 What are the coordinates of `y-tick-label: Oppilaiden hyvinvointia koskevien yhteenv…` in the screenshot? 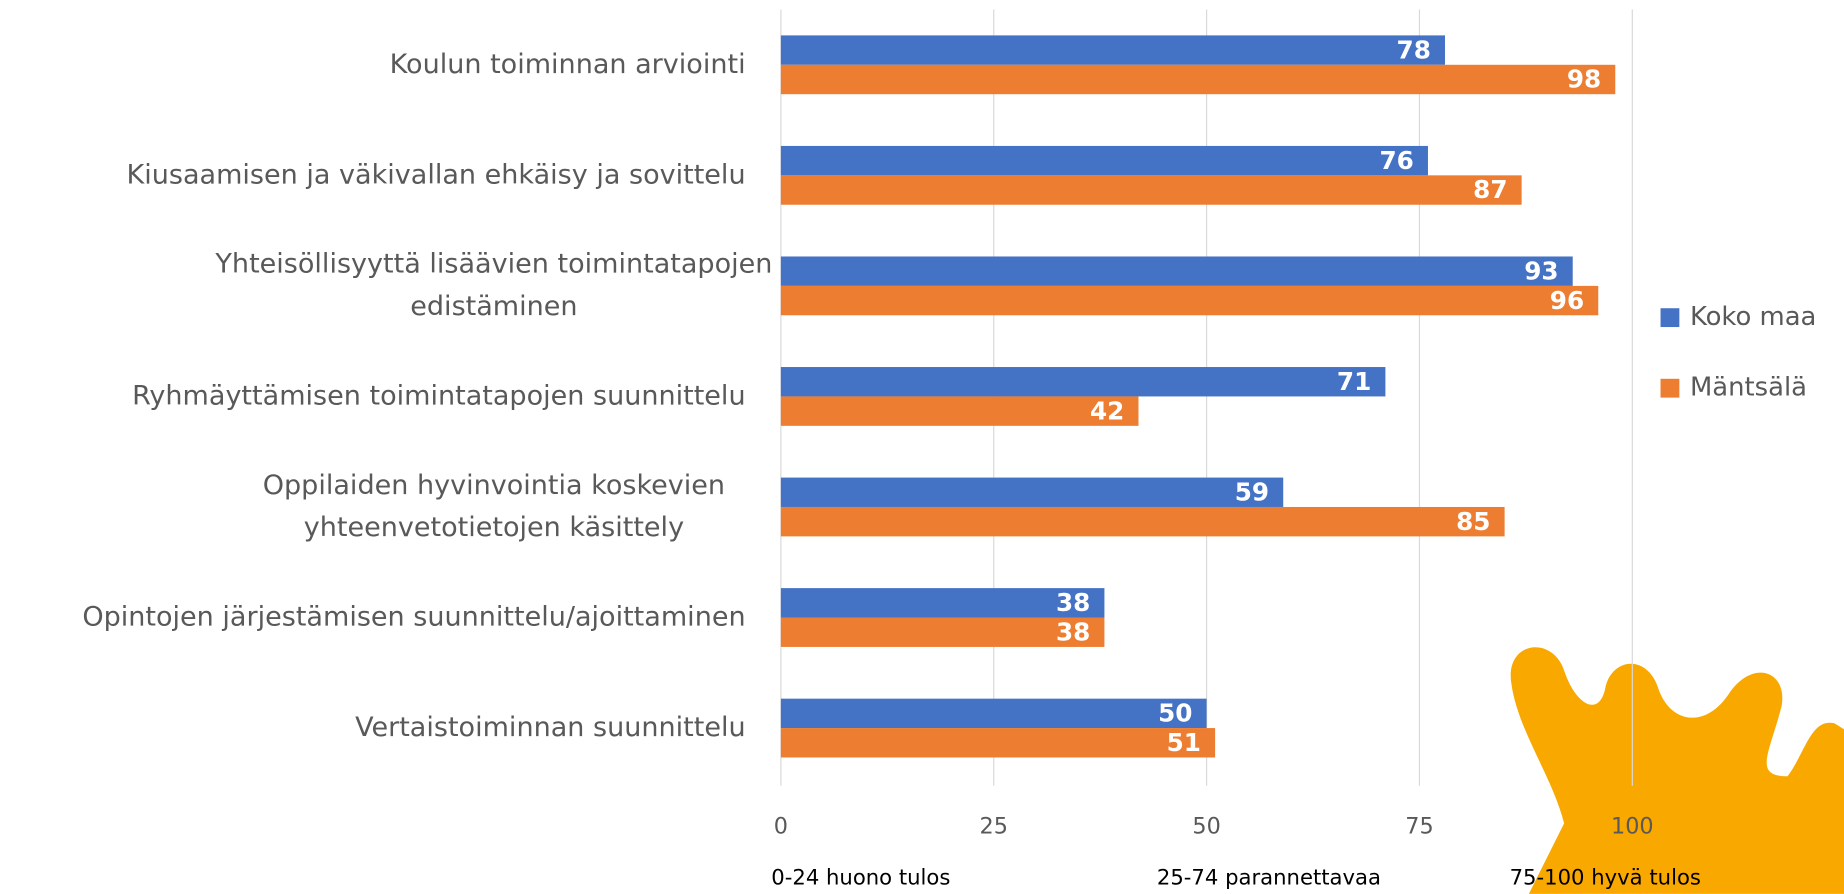 It's located at (494, 505).